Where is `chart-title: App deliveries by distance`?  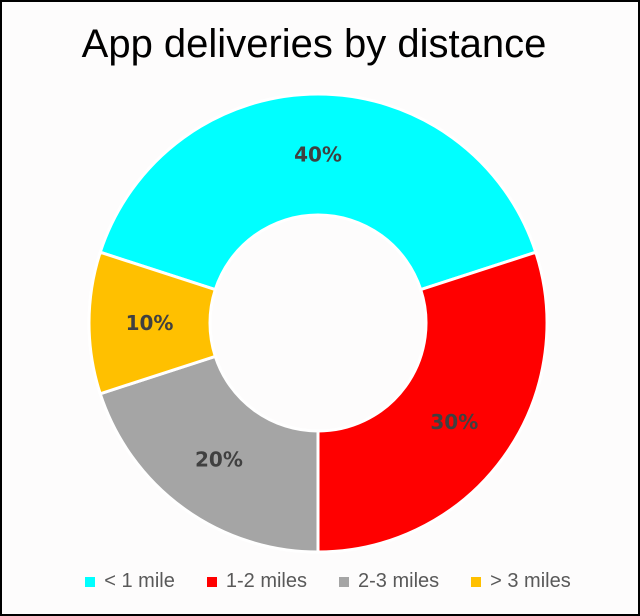 chart-title: App deliveries by distance is located at coordinates (314, 44).